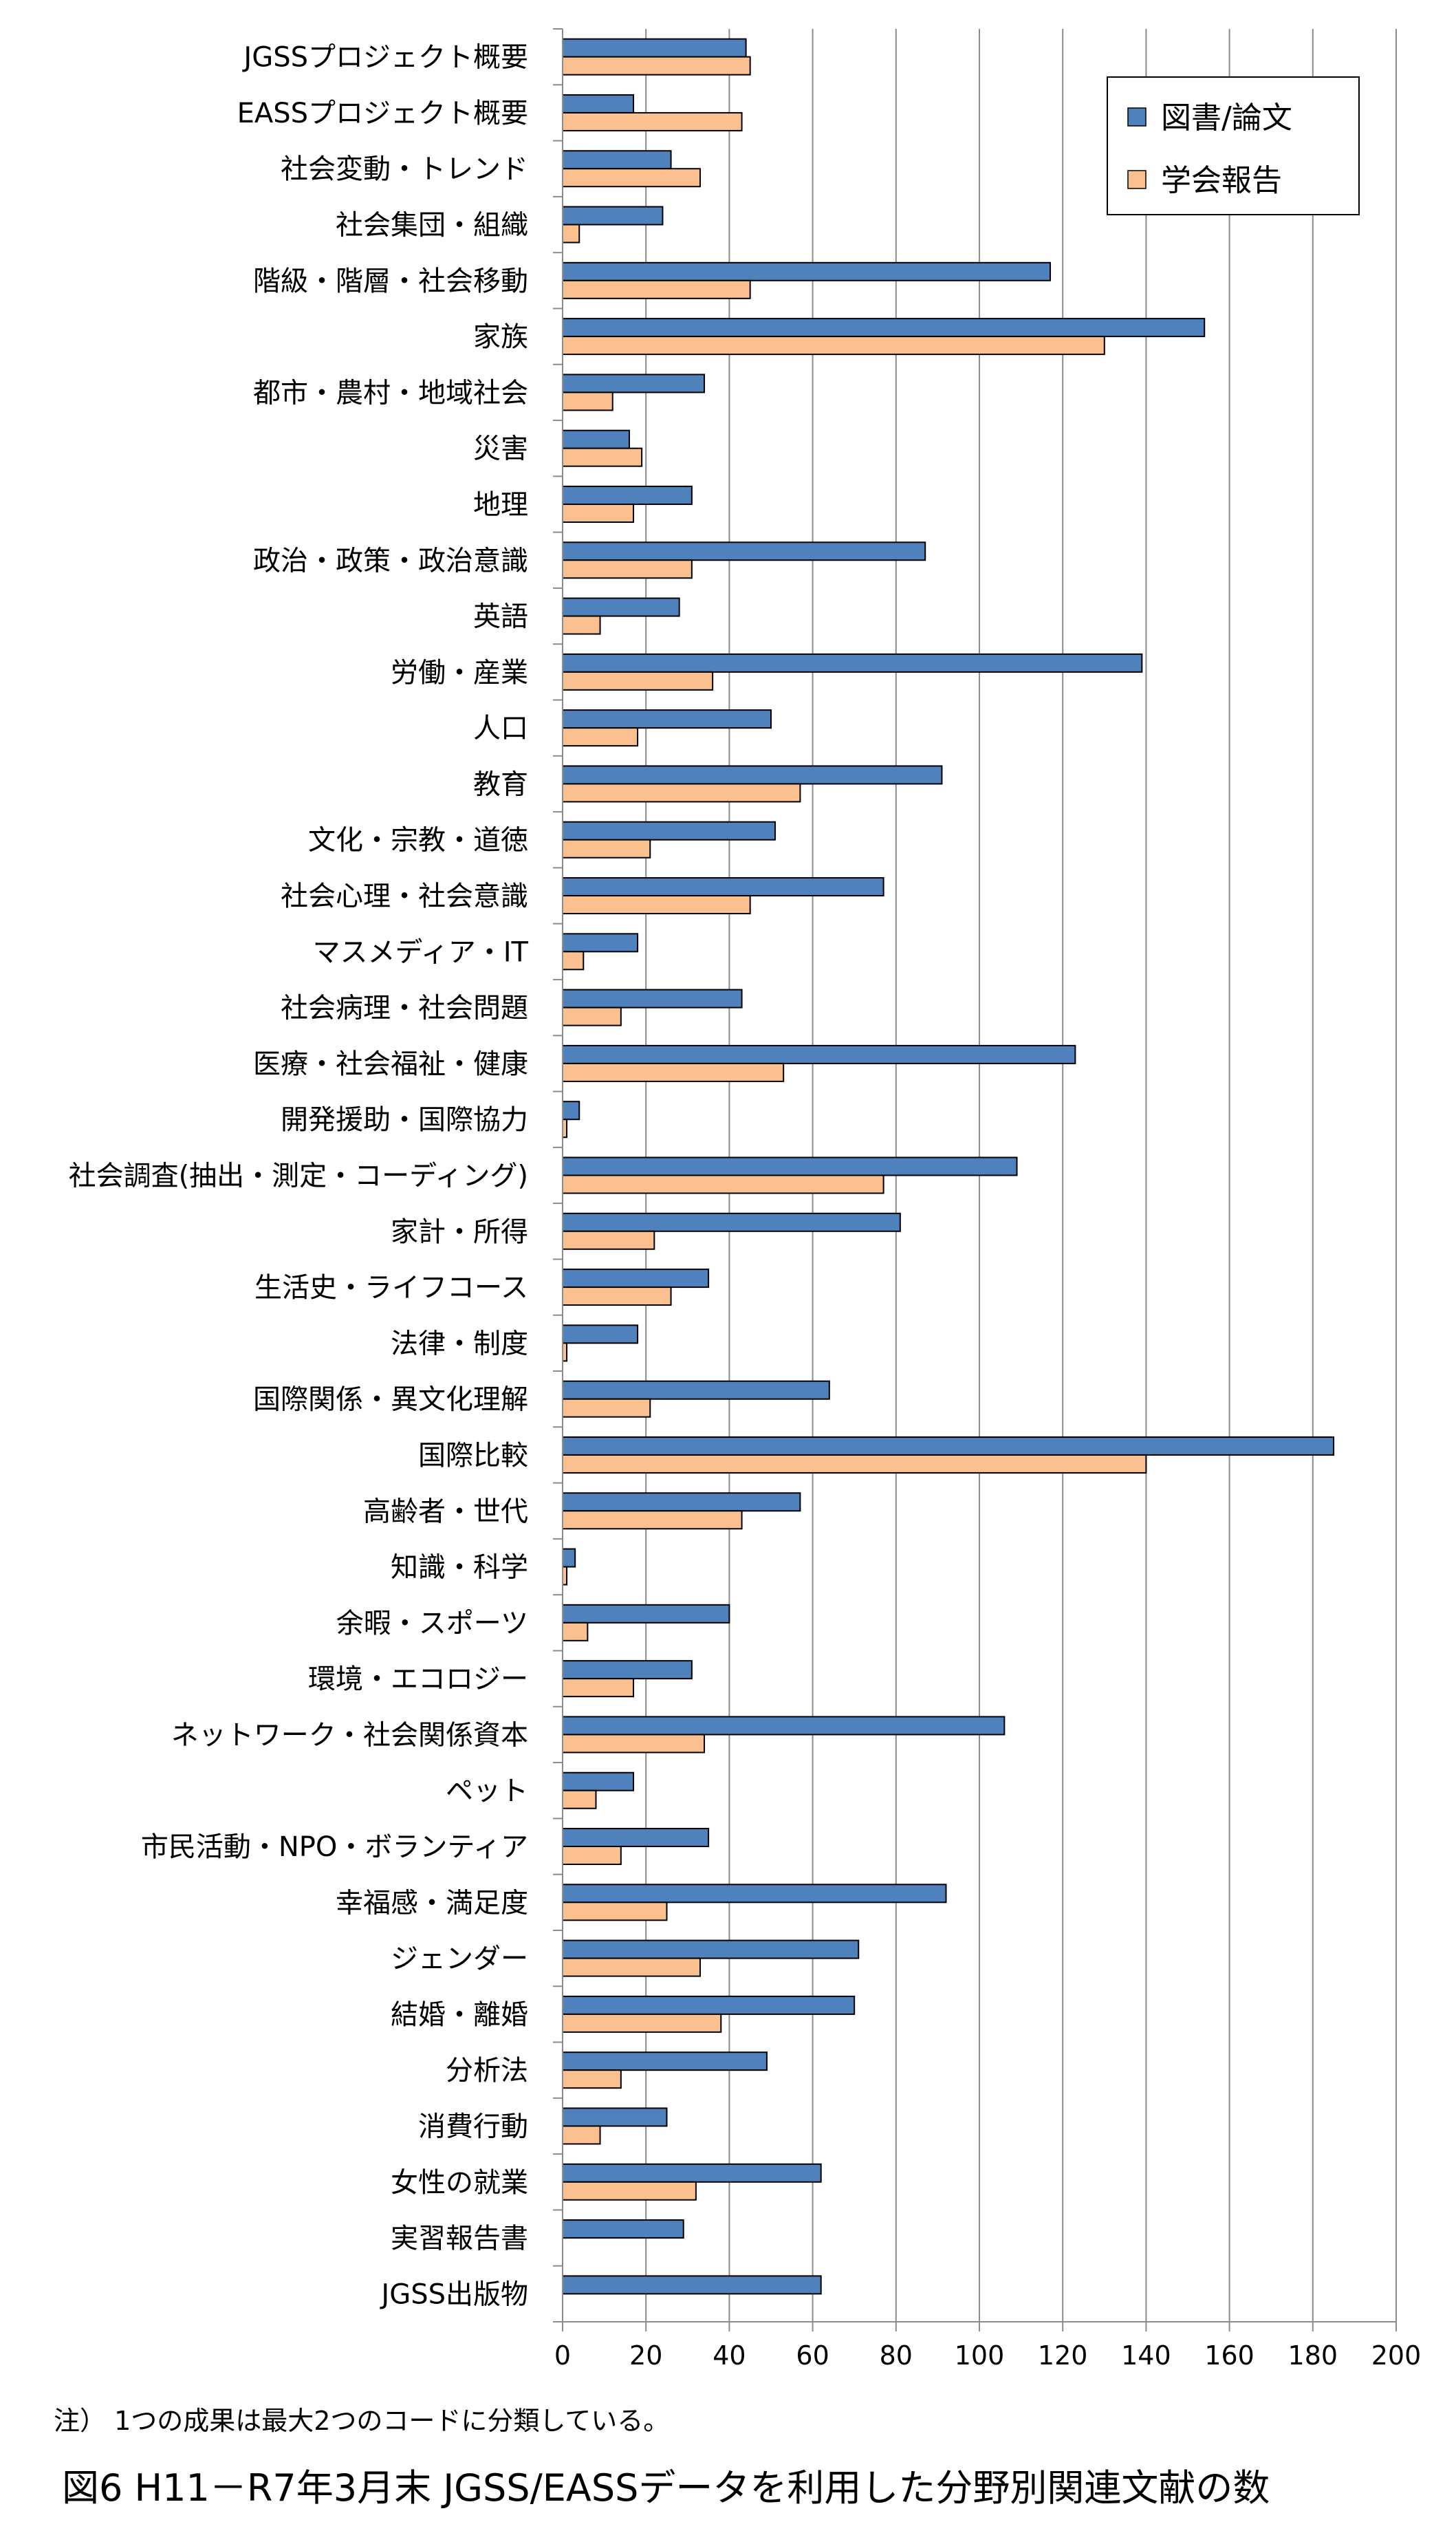 This screenshot has height=2533, width=1456. Describe the element at coordinates (421, 952) in the screenshot. I see `category-label: マスメディア・IT` at that location.